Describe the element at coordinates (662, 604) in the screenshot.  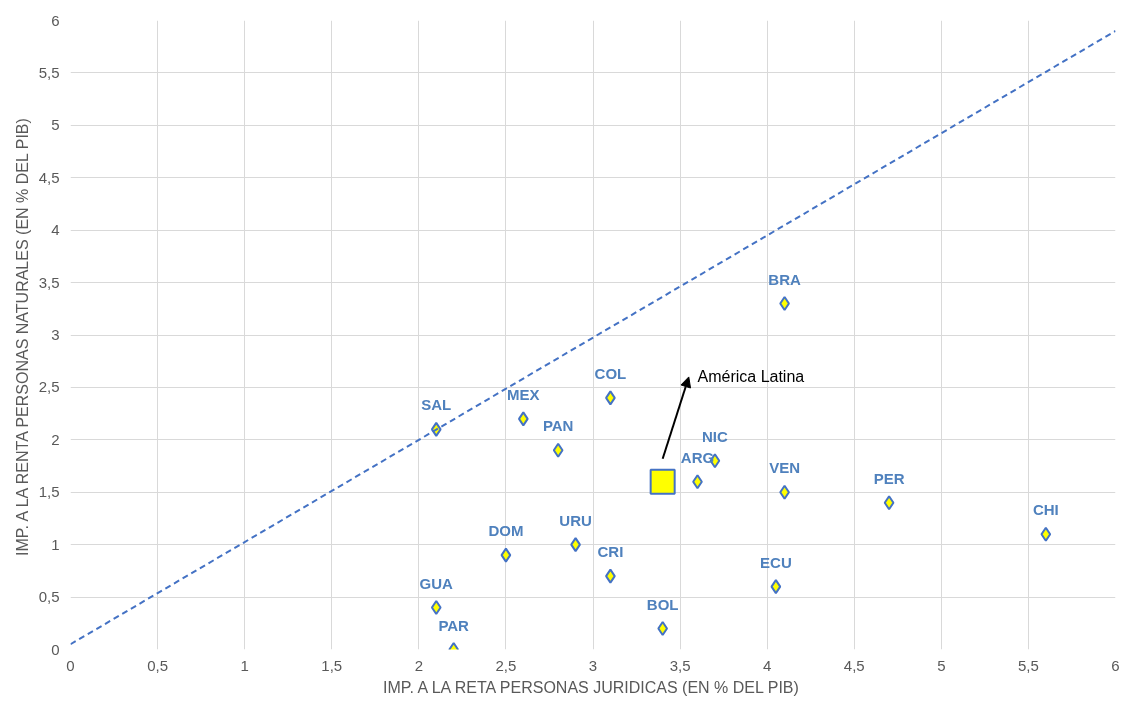
I see `annotation: BOL` at that location.